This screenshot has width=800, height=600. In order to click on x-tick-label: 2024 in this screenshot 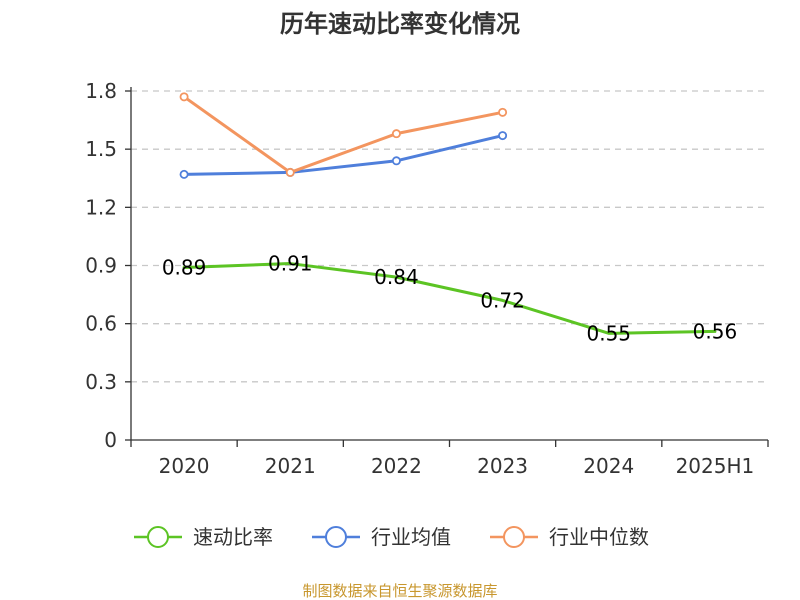, I will do `click(608, 466)`.